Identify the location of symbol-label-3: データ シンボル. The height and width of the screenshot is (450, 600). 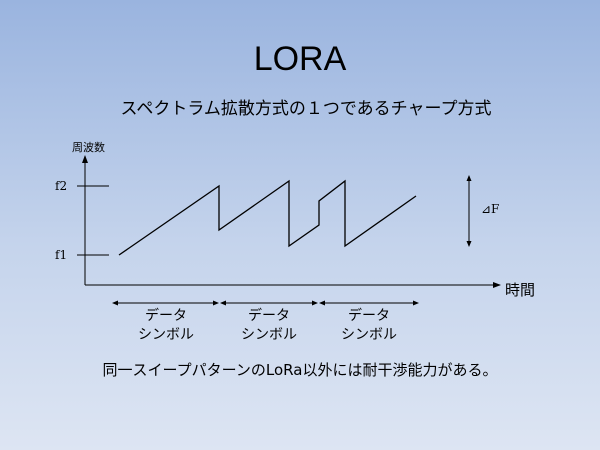
(369, 326).